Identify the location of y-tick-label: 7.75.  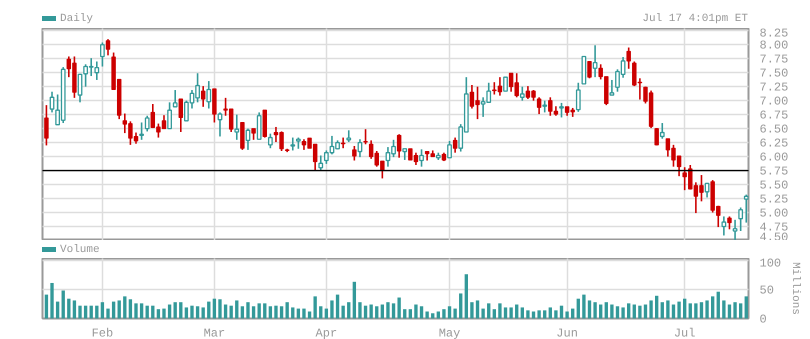
(774, 59).